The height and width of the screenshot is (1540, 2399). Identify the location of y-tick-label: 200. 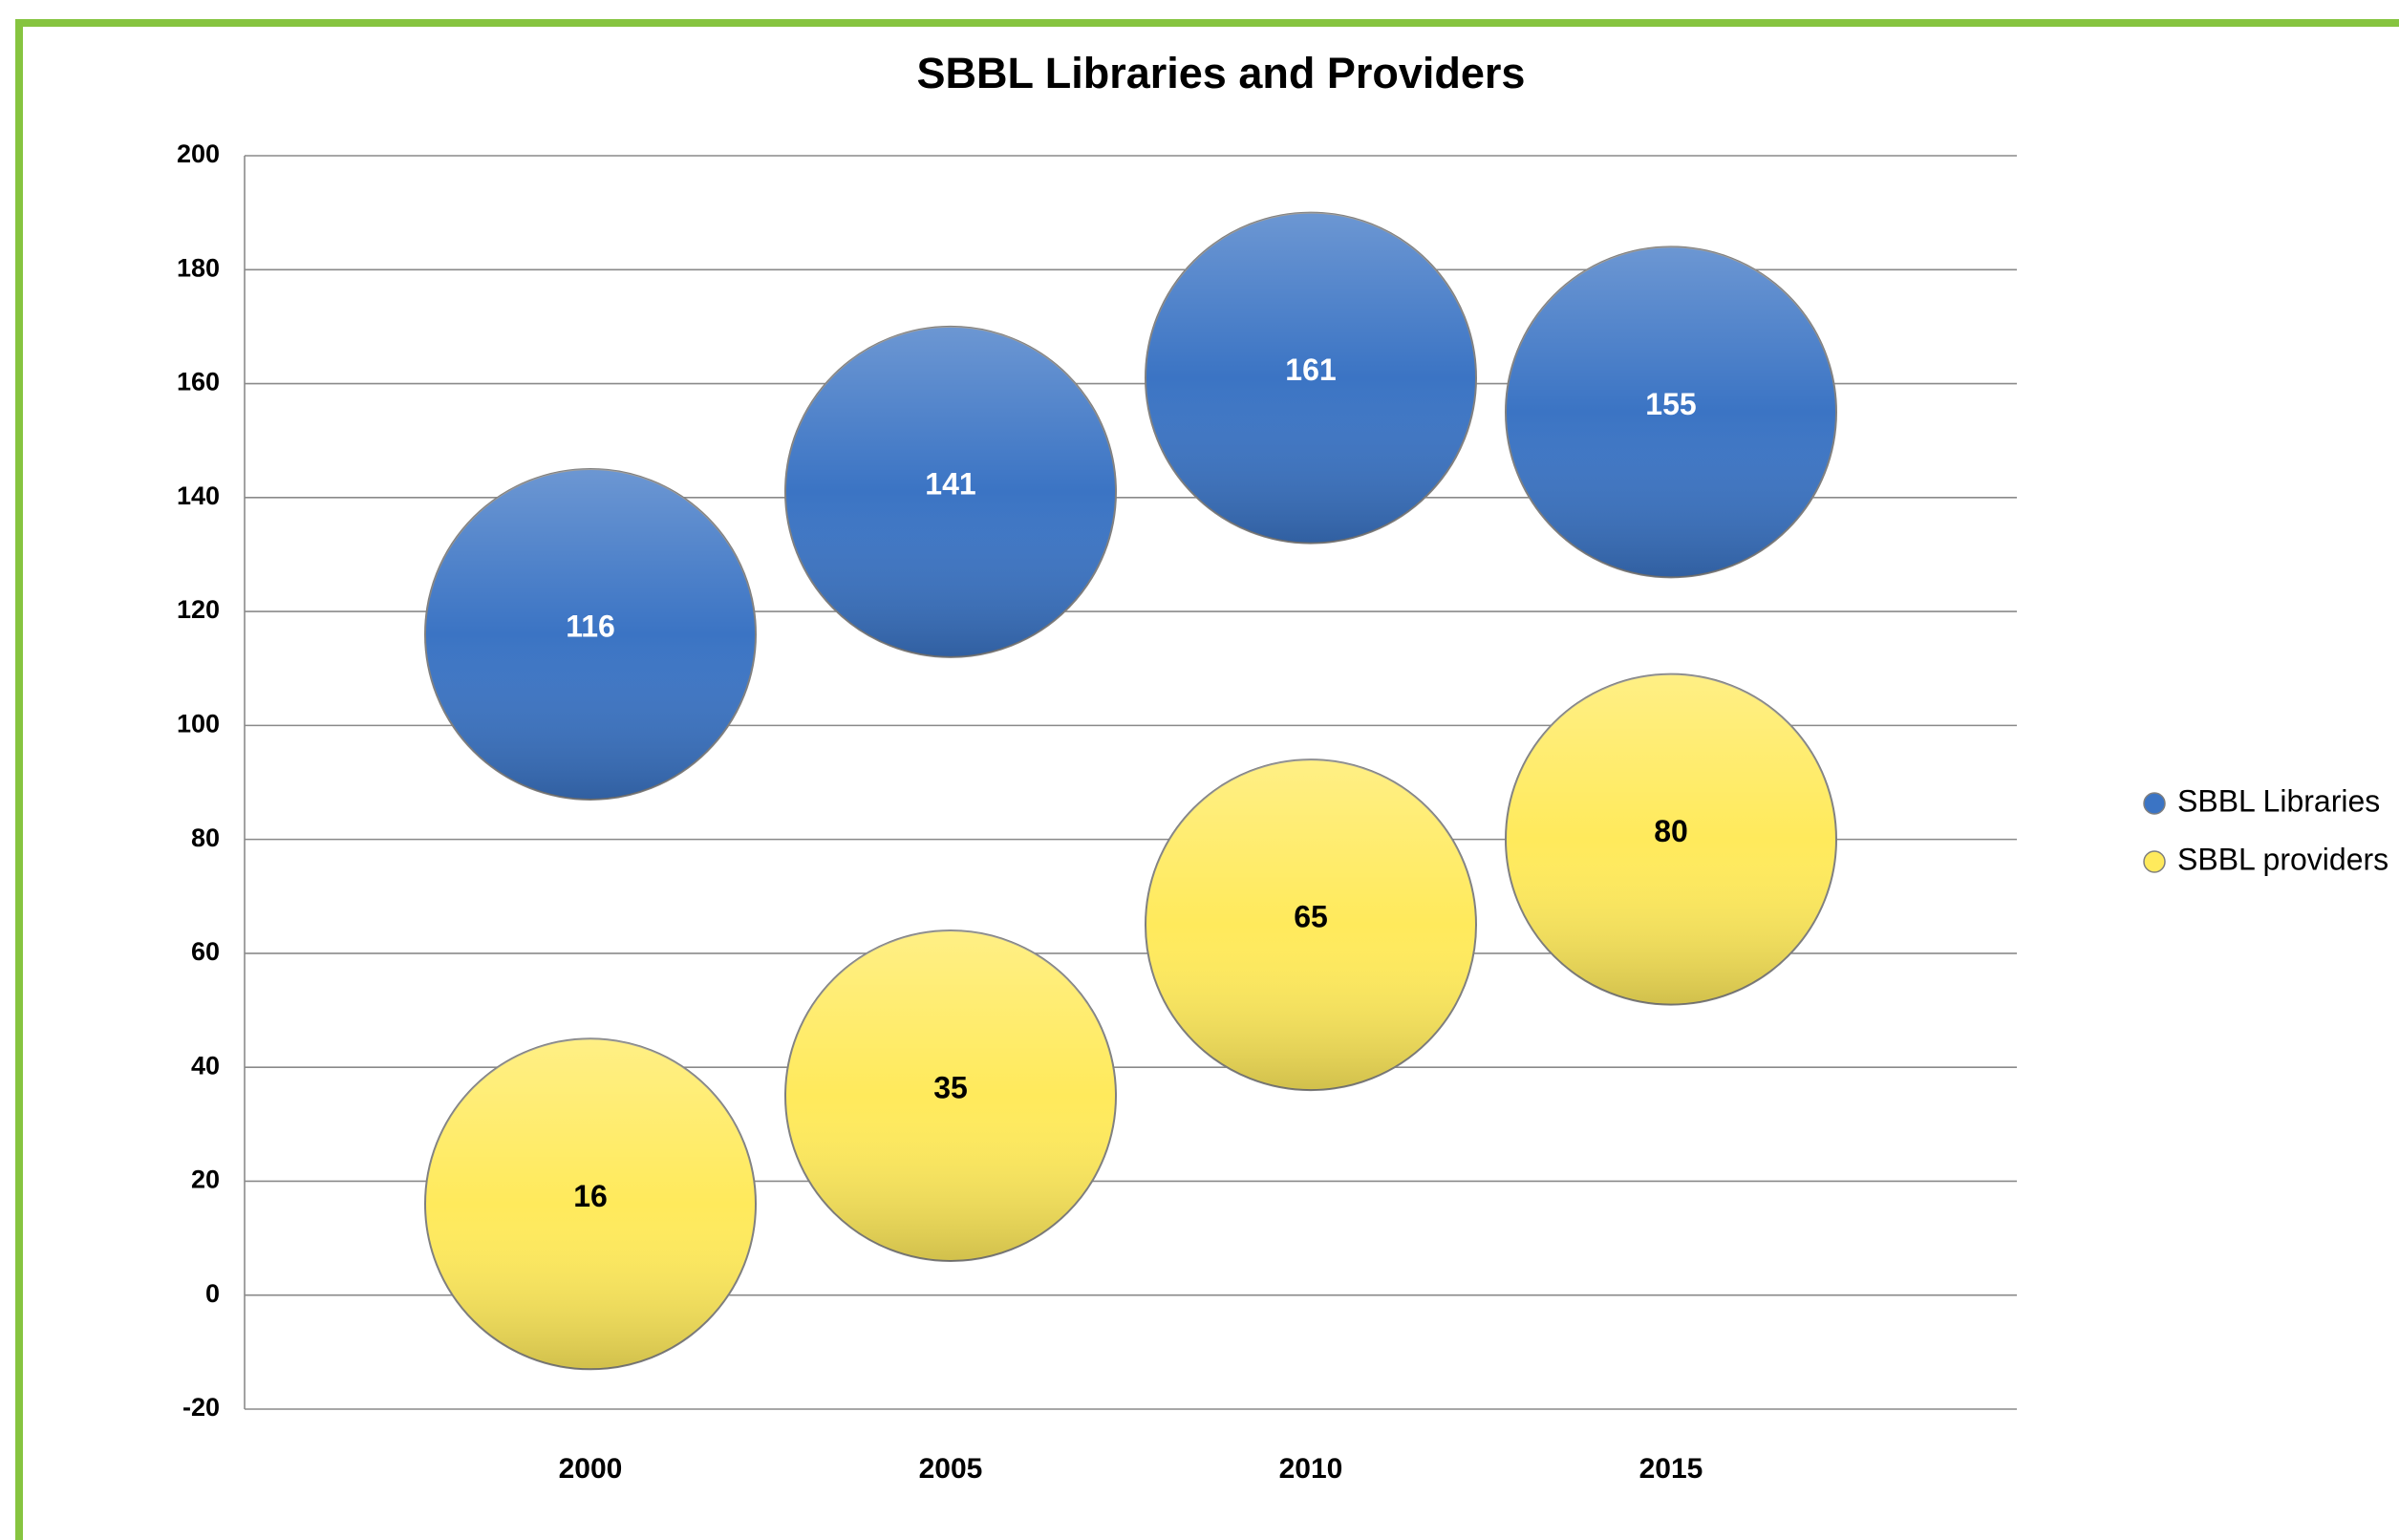
(198, 153).